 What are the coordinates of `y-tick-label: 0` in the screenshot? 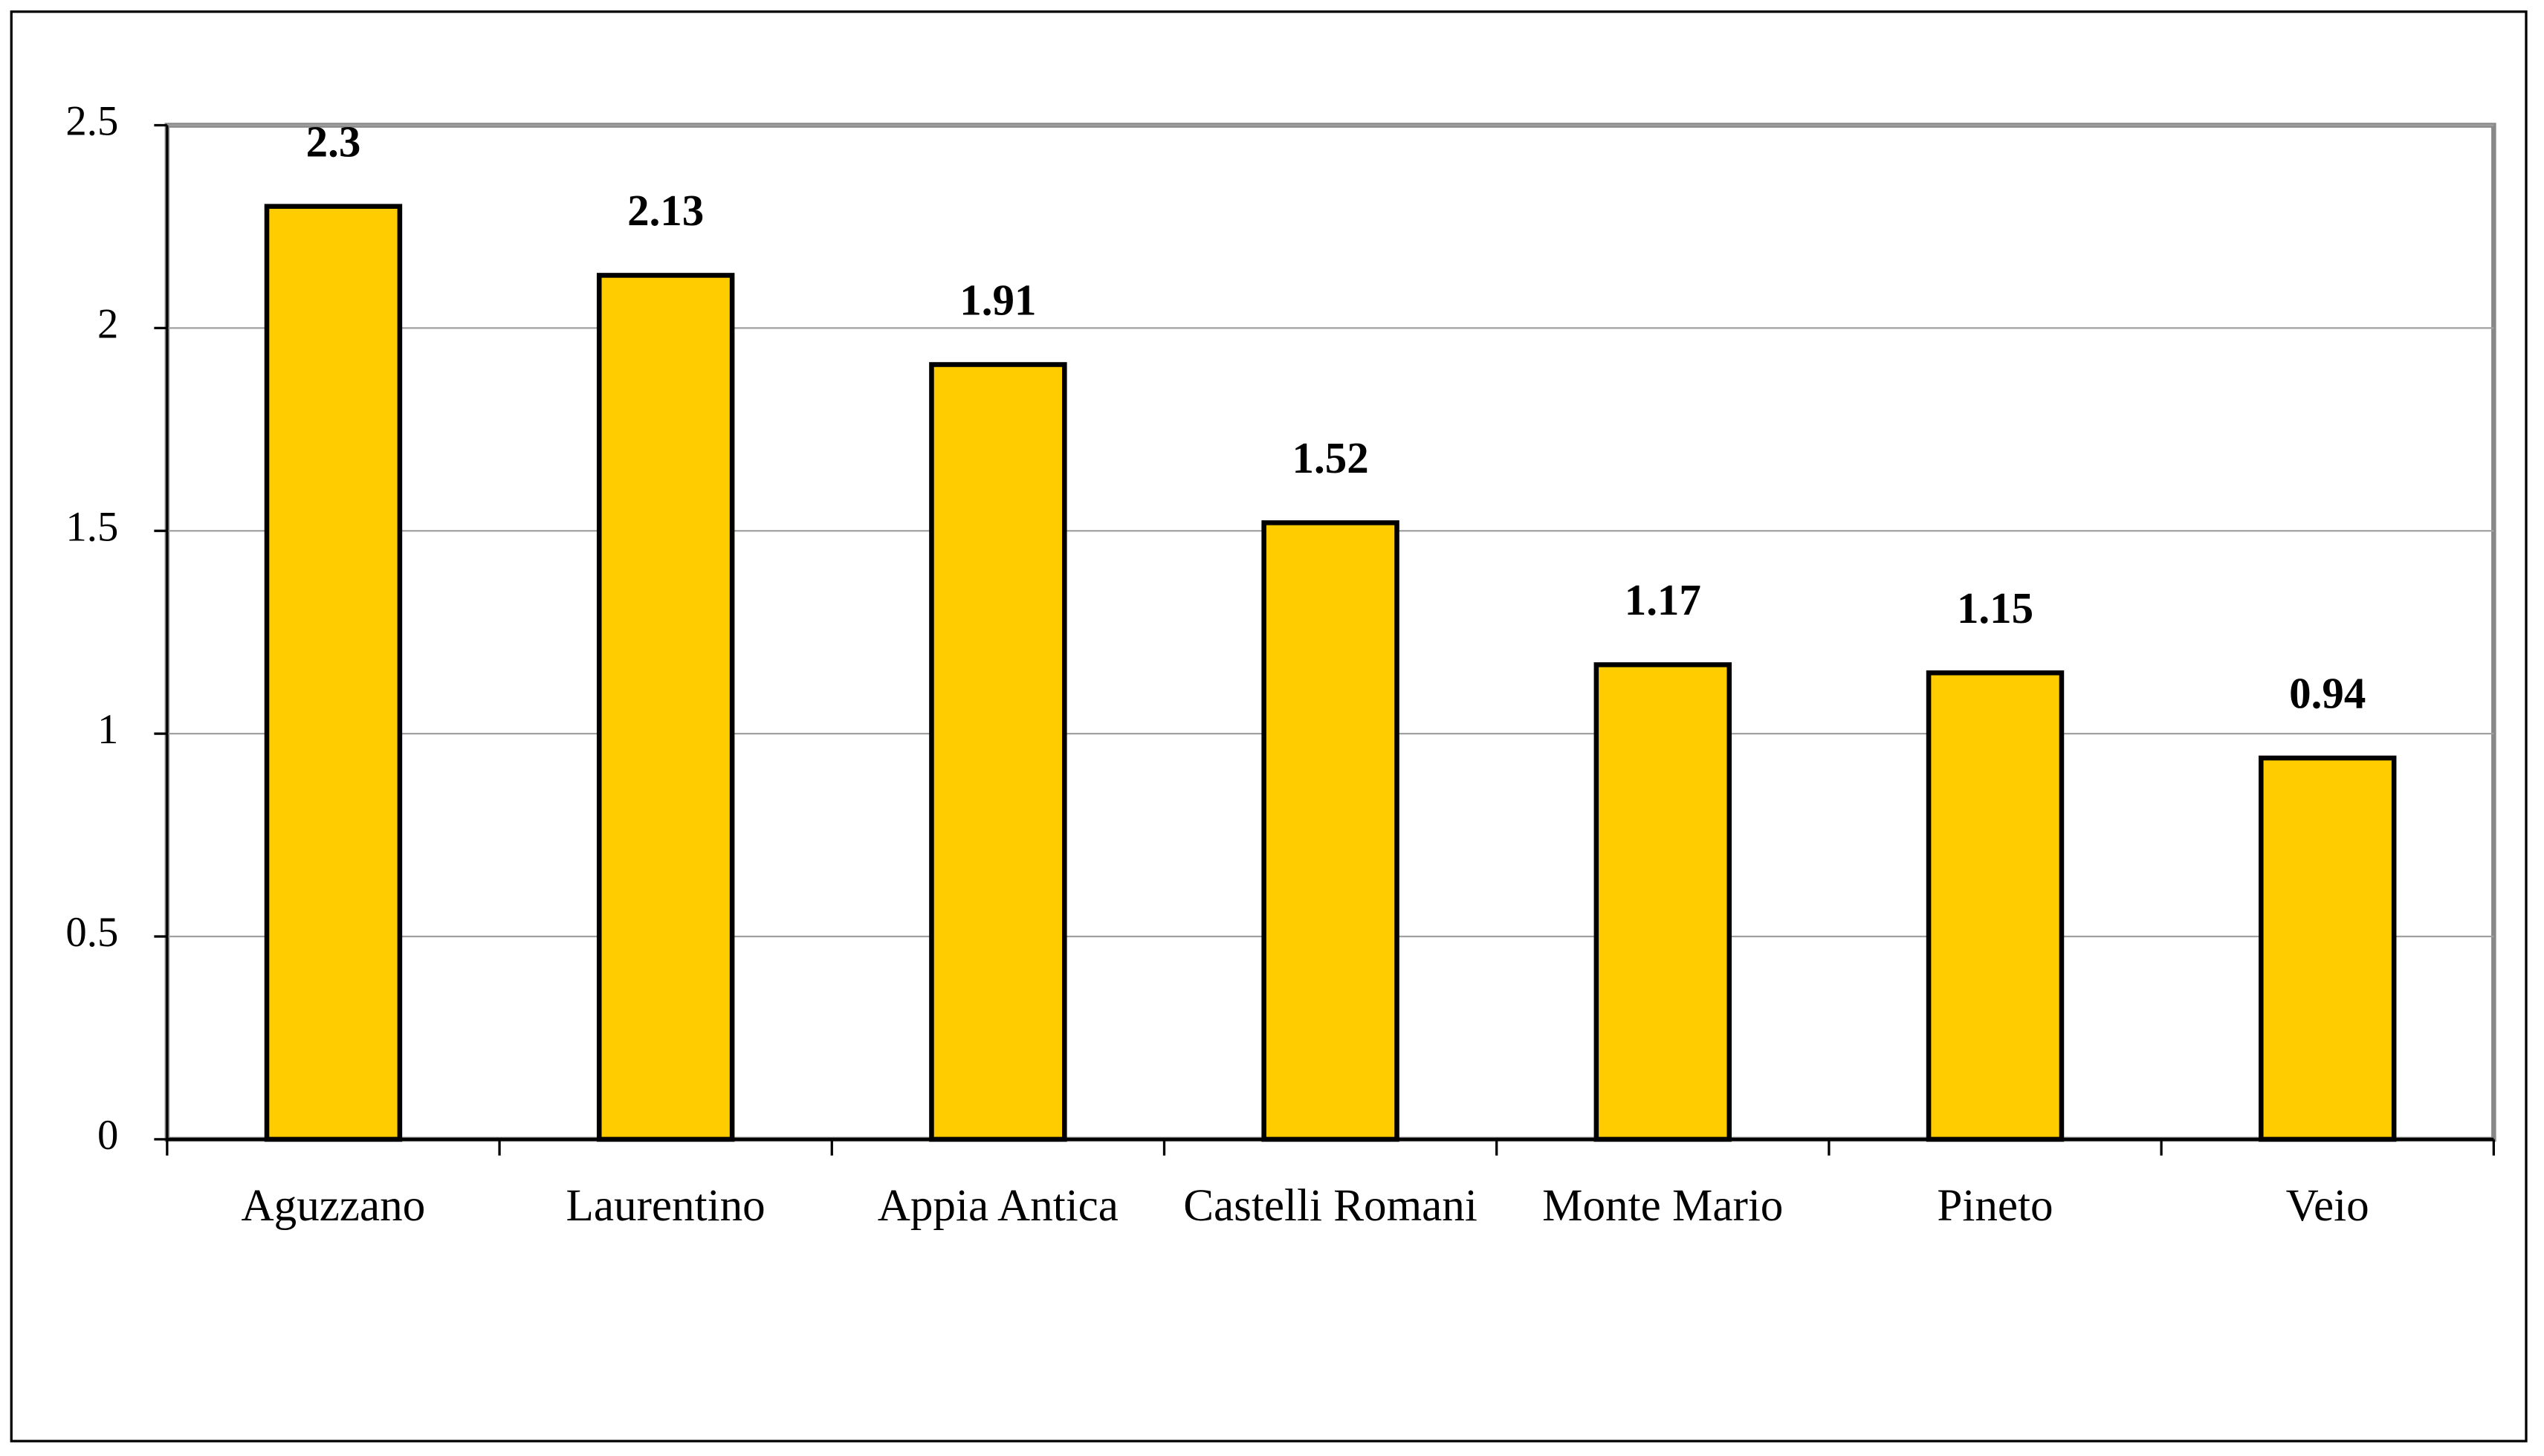 It's located at (107, 1135).